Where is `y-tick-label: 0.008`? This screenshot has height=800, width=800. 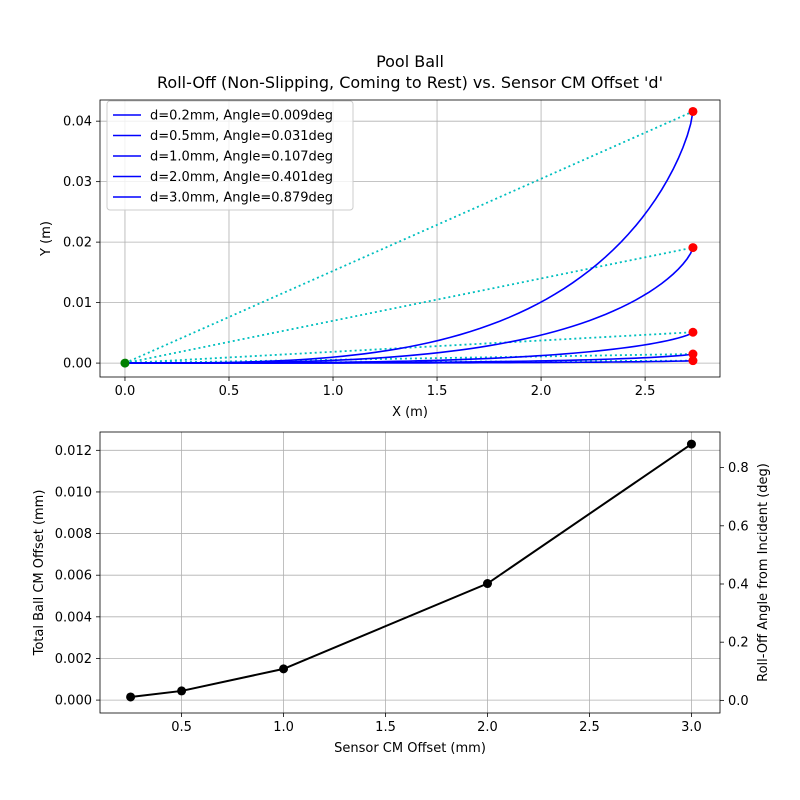
y-tick-label: 0.008 is located at coordinates (73, 534).